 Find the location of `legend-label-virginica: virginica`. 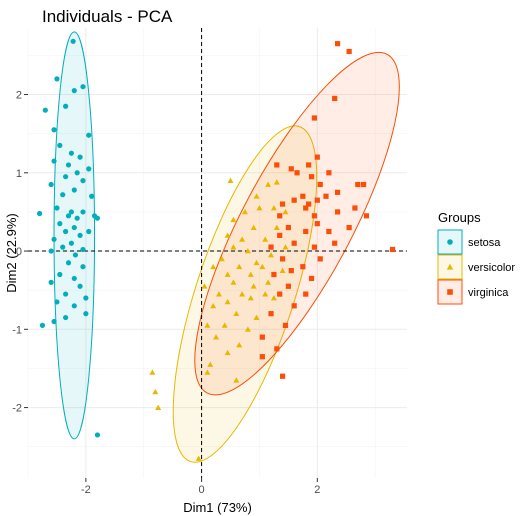

legend-label-virginica: virginica is located at coordinates (488, 293).